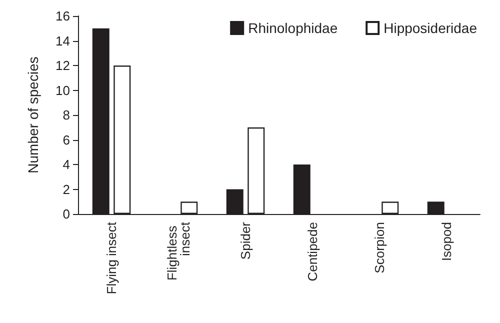 The width and height of the screenshot is (500, 323). I want to click on y-tick-label: 12, so click(63, 65).